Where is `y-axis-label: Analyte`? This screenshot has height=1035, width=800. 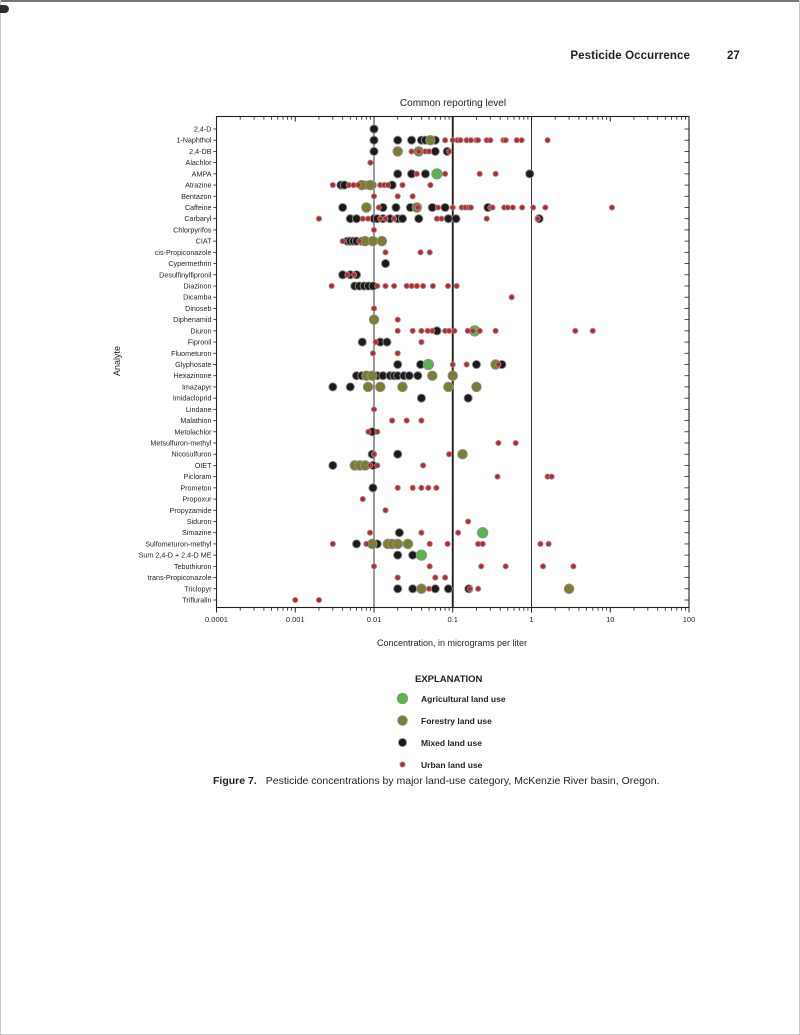
y-axis-label: Analyte is located at coordinates (117, 361).